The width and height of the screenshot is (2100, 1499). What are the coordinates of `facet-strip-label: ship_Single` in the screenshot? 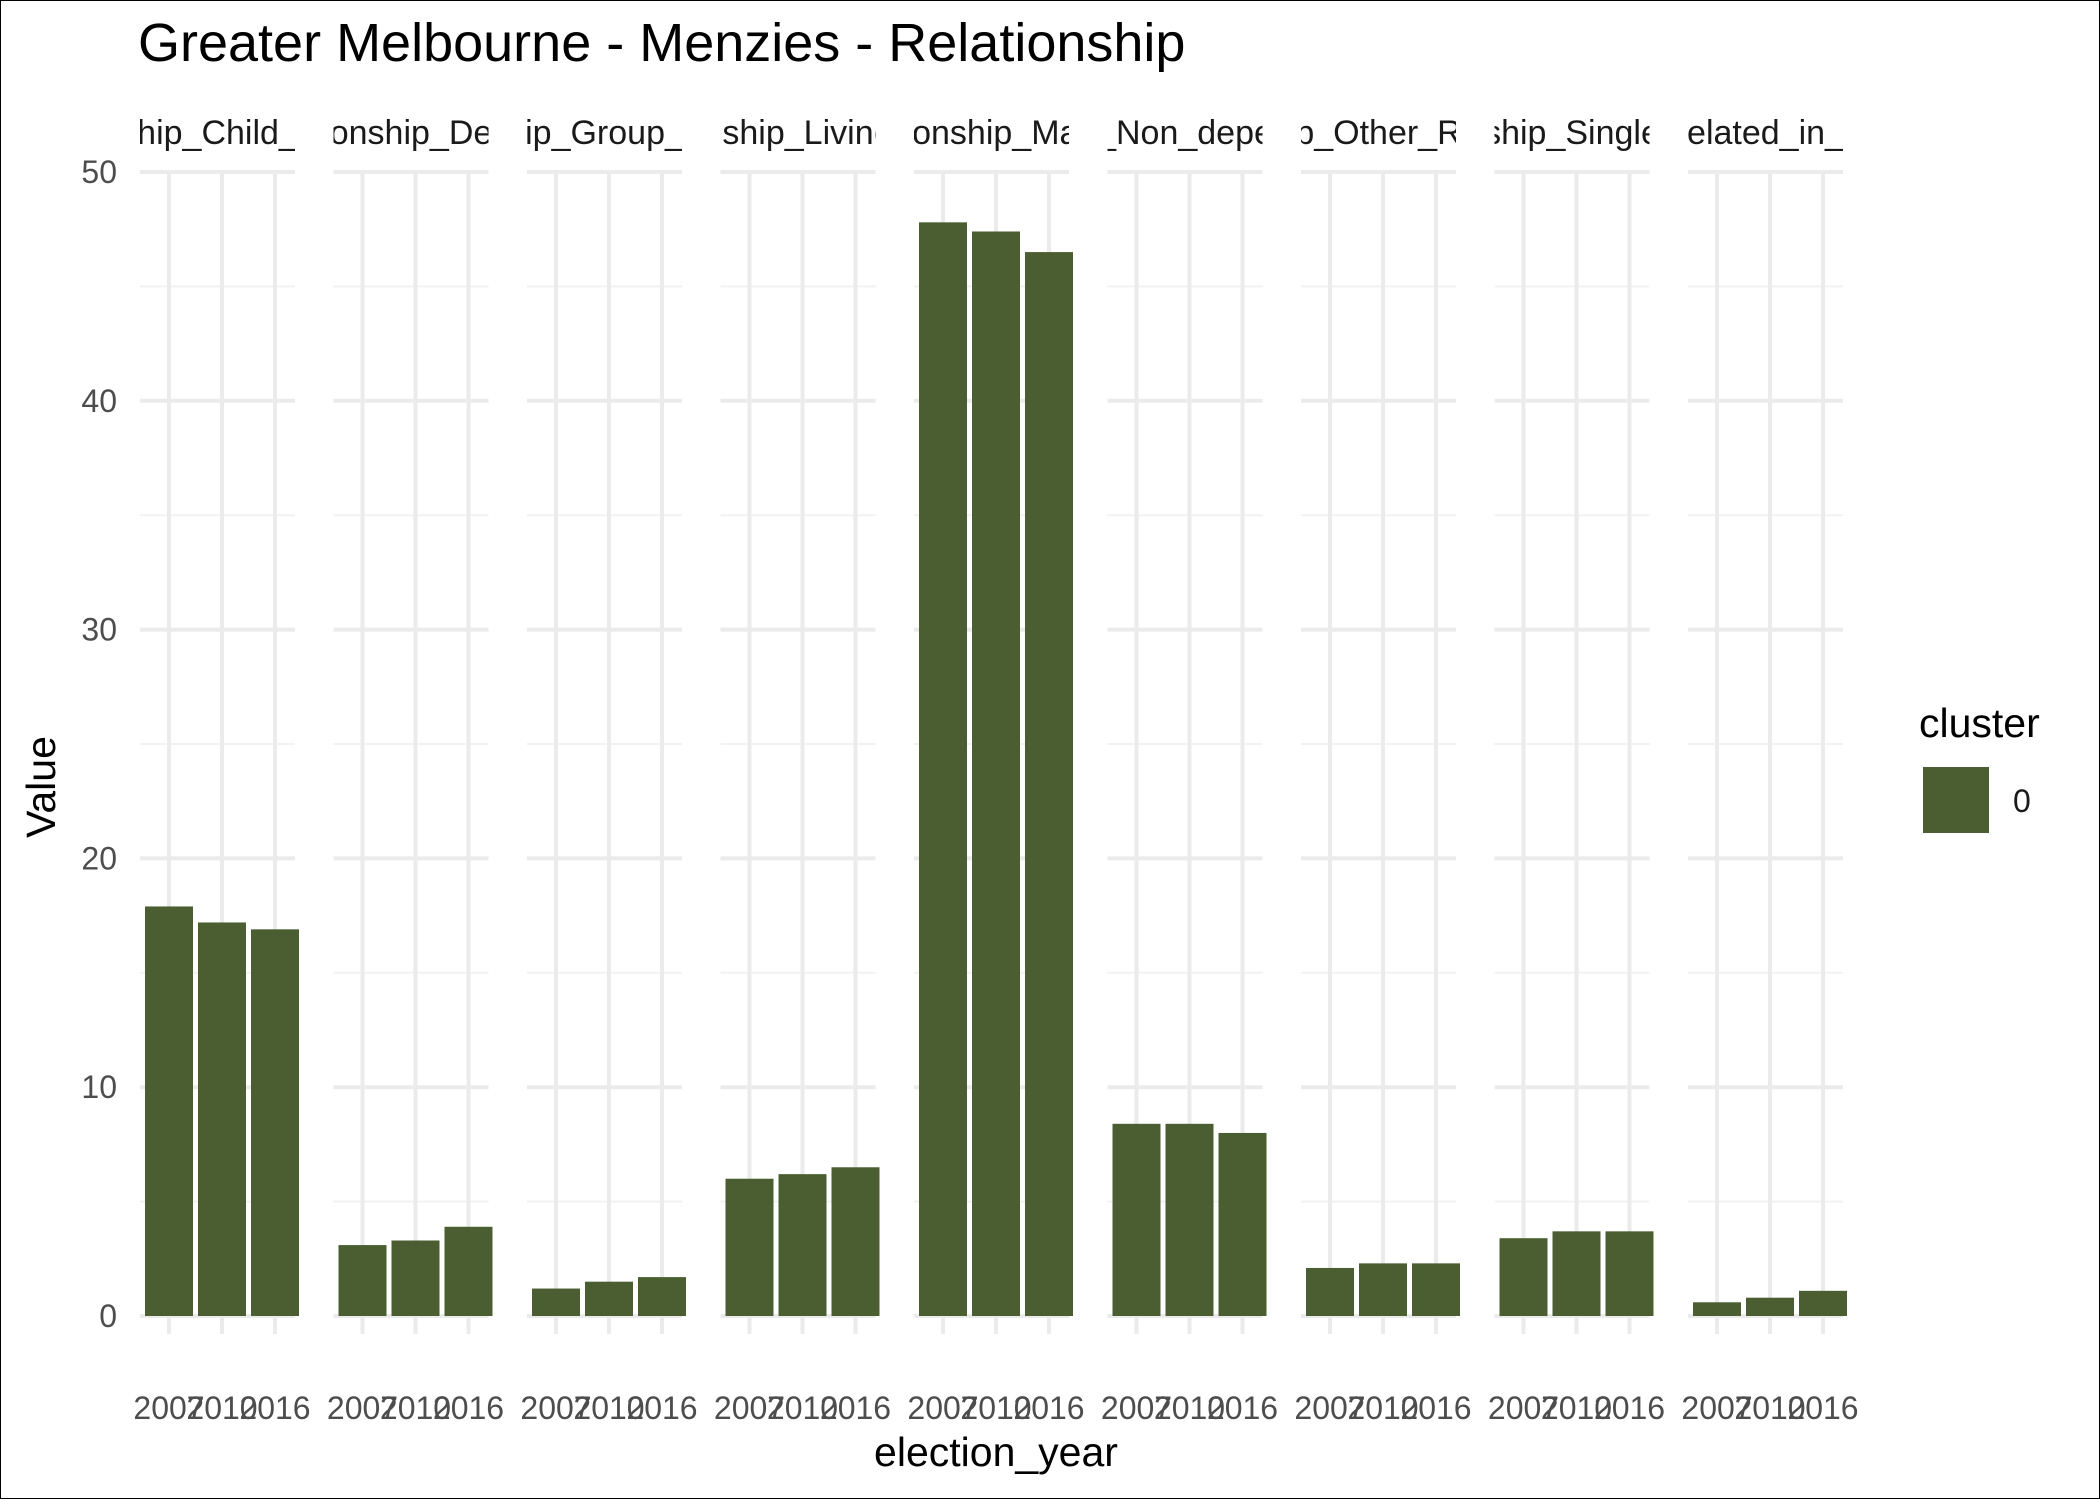 It's located at (1572, 133).